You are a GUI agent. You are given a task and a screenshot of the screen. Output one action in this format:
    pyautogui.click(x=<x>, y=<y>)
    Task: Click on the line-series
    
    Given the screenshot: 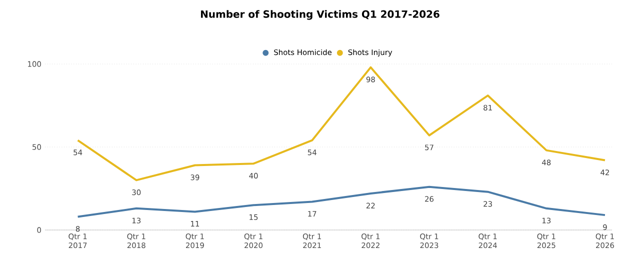 What is the action you would take?
    pyautogui.click(x=341, y=202)
    